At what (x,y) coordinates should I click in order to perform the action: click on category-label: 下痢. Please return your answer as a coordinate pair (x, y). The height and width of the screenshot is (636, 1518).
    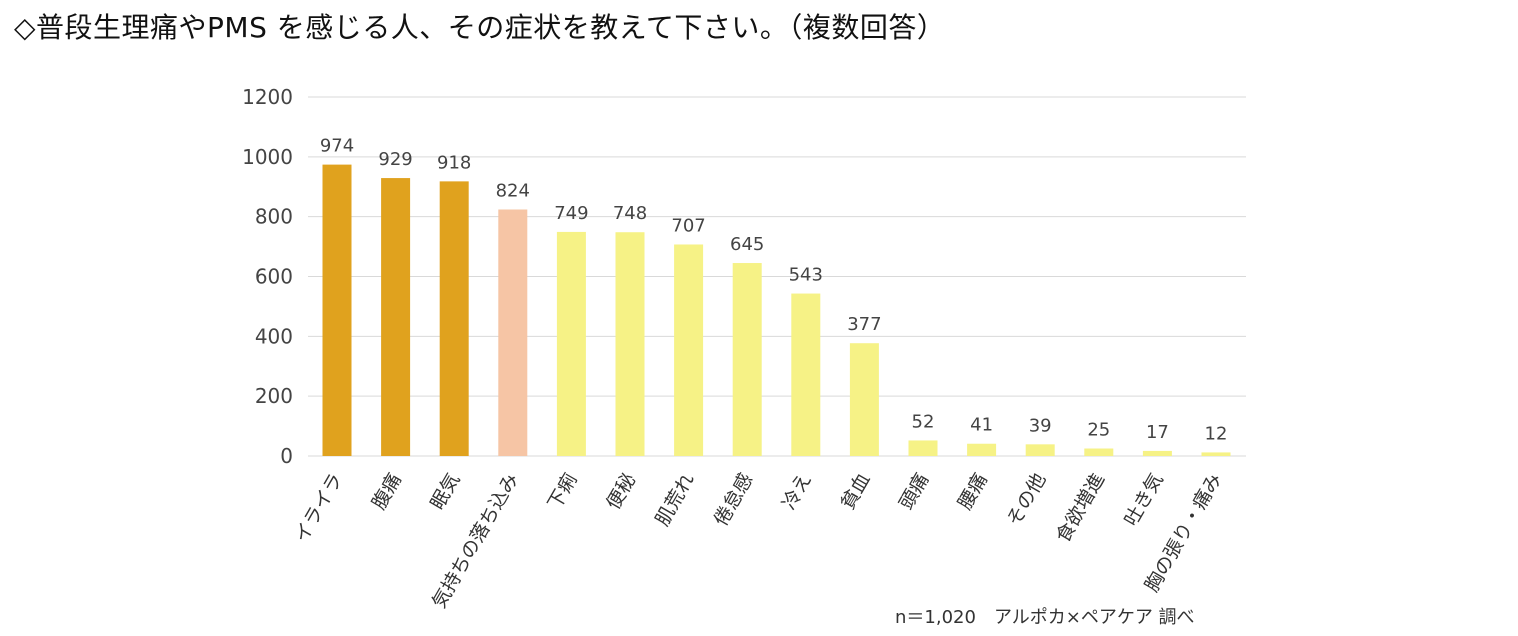
    Looking at the image, I should click on (563, 492).